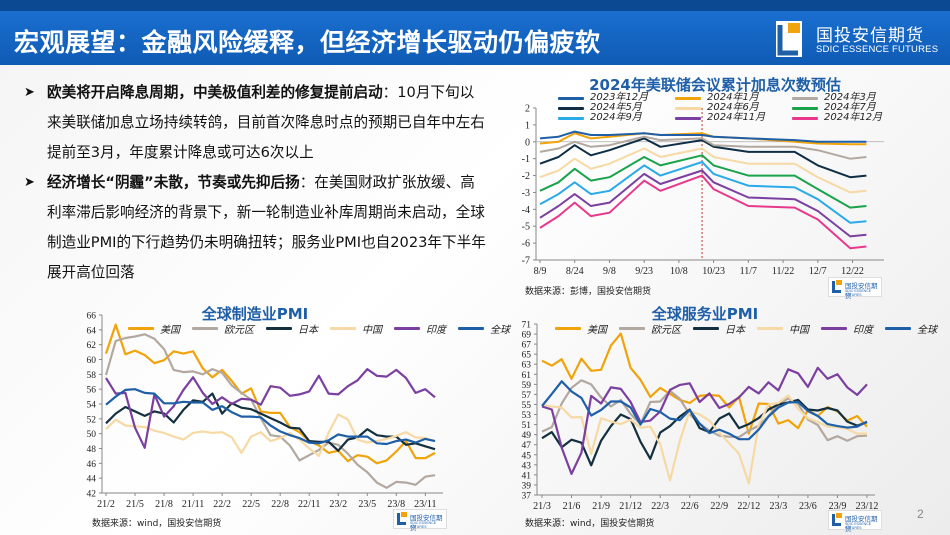 Image resolution: width=950 pixels, height=535 pixels. What do you see at coordinates (92, 317) in the screenshot?
I see `y-tick-label: 66` at bounding box center [92, 317].